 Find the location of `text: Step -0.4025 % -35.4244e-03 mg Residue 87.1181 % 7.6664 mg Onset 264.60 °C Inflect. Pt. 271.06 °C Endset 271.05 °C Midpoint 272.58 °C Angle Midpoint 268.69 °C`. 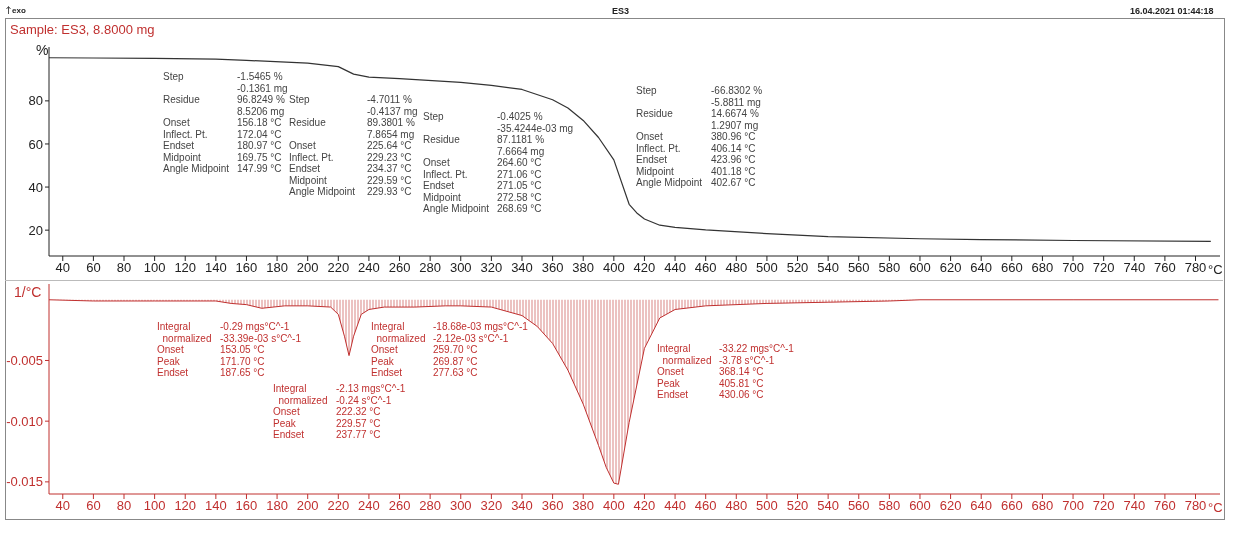

text: Step -0.4025 % -35.4244e-03 mg Residue 87.1181 % 7.6664 mg Onset 264.60 °C Inflect. Pt. 271.06 °C Endset 271.05 °C Midpoint 272.58 °C Angle Midpoint 268.69 °C is located at coordinates (498, 162).